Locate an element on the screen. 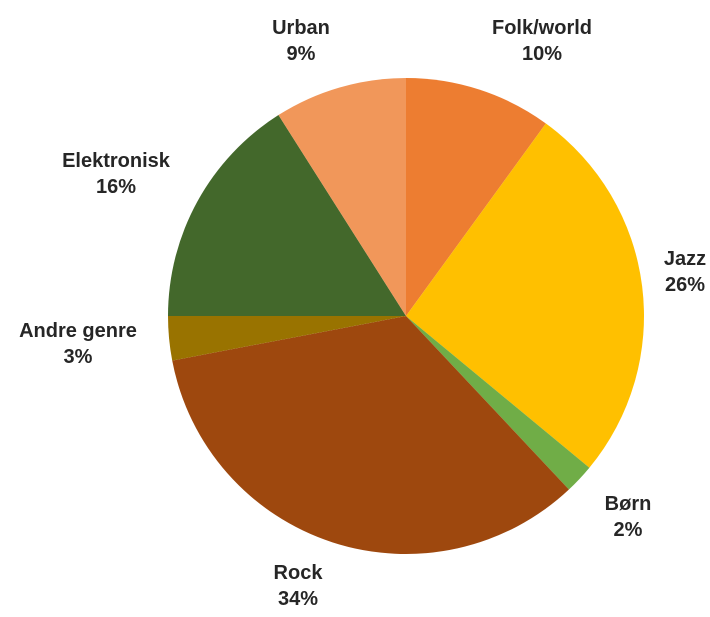 The width and height of the screenshot is (710, 617). data-label-urban: Urban 9% is located at coordinates (301, 41).